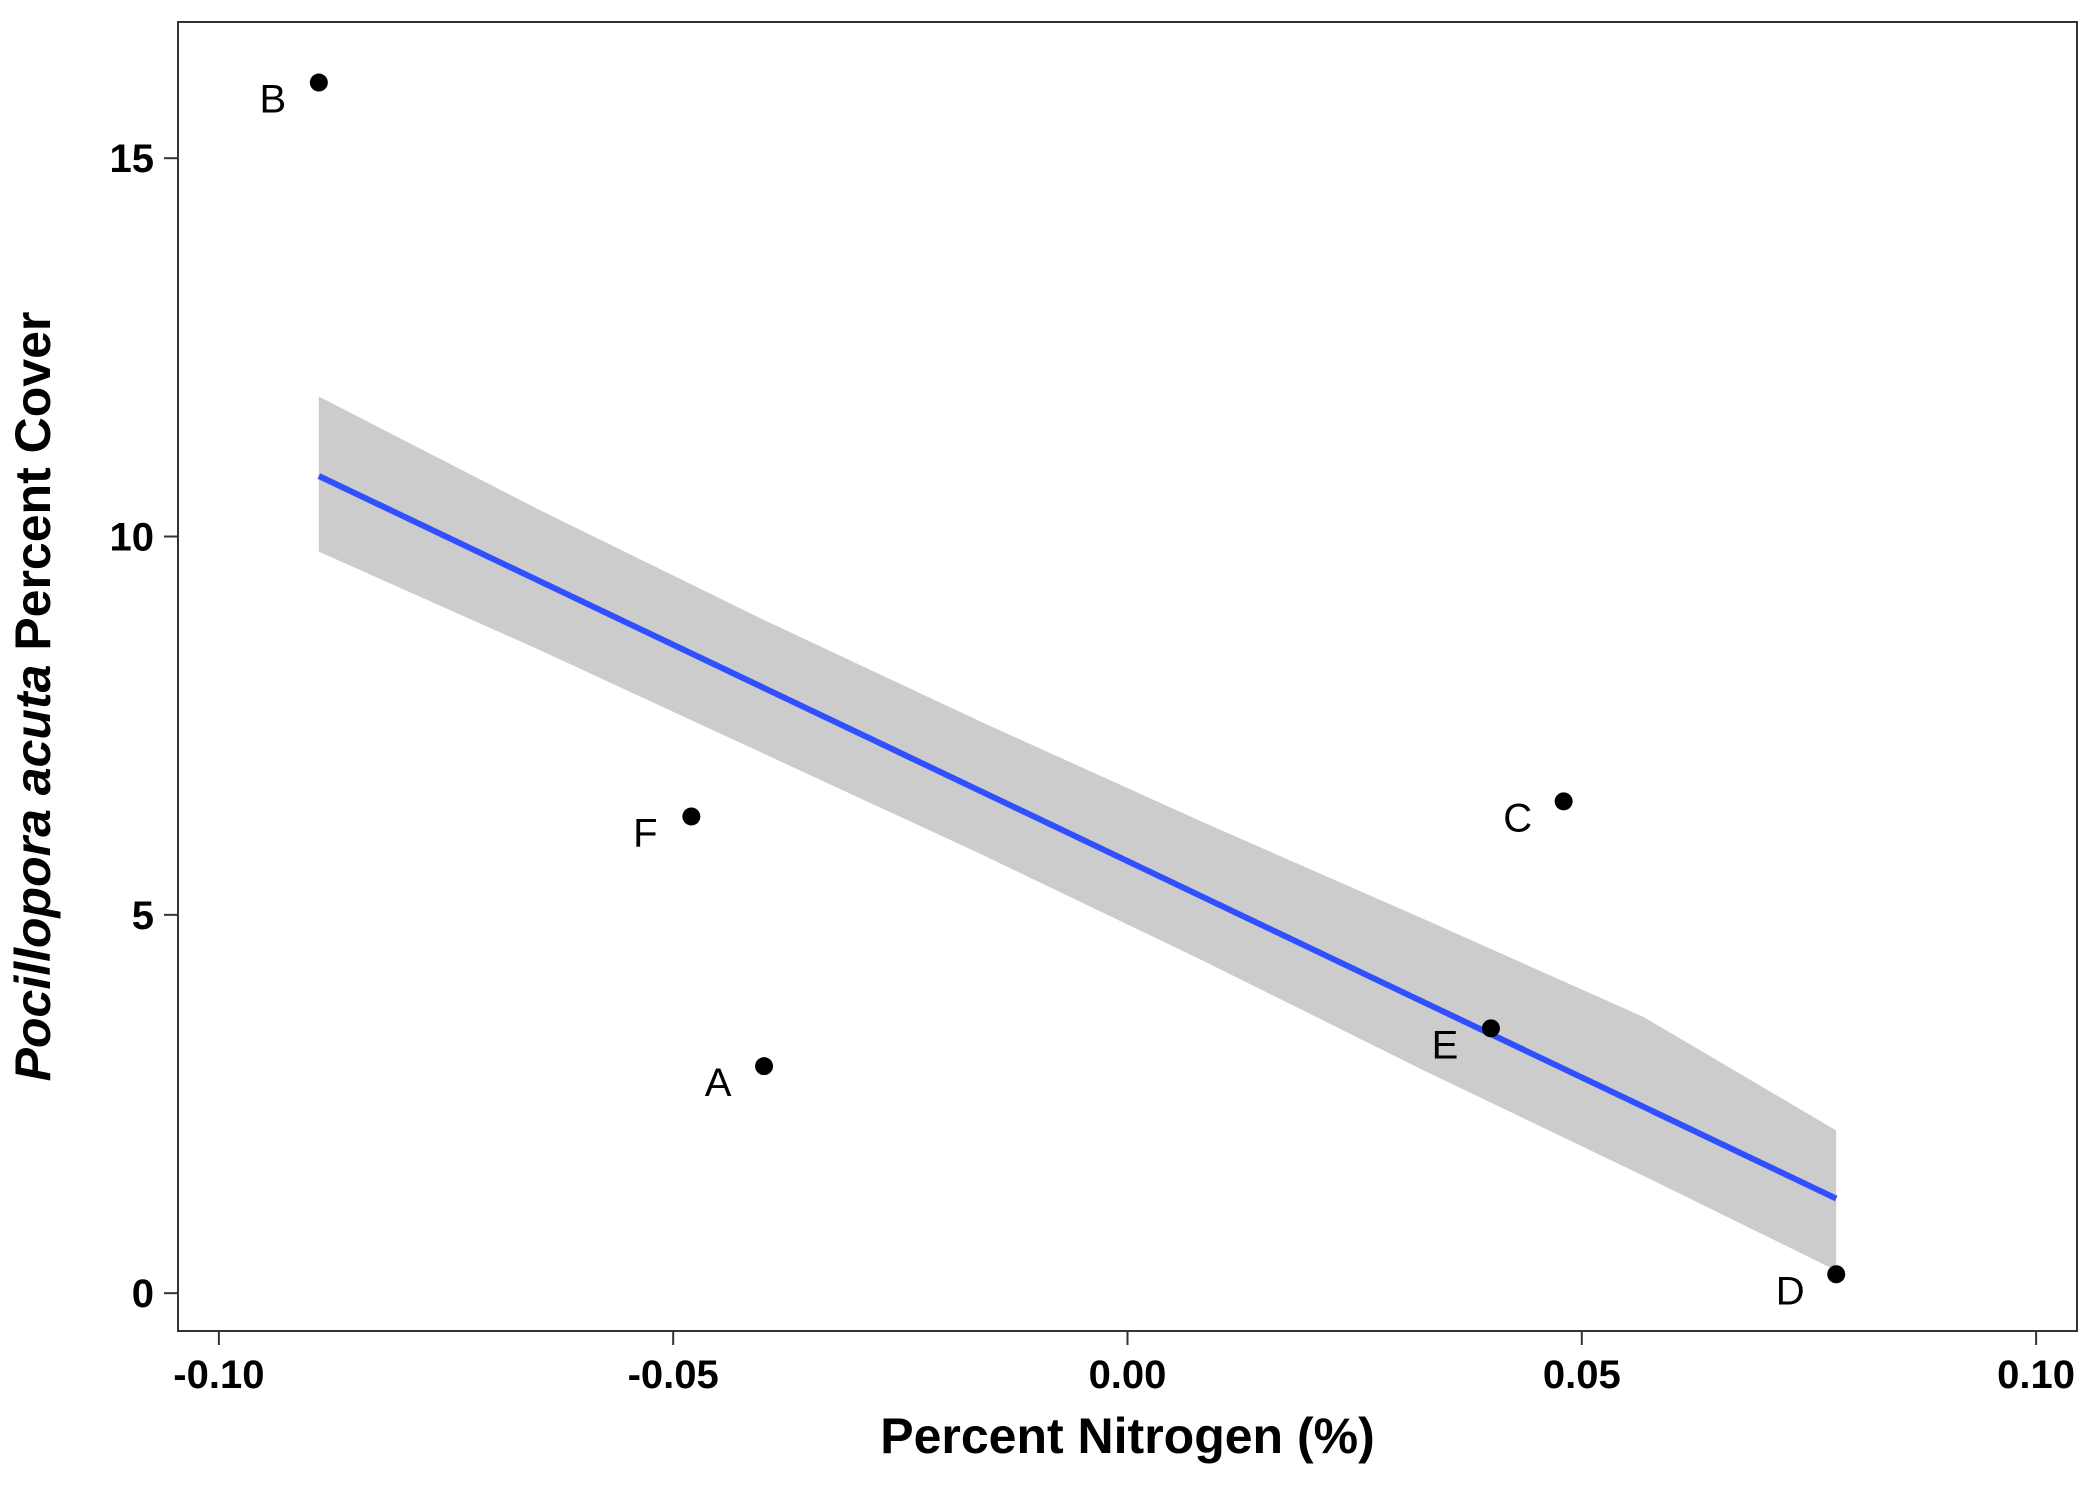 This screenshot has height=1500, width=2100. Describe the element at coordinates (218, 1375) in the screenshot. I see `x-tick-label: -0.10` at that location.